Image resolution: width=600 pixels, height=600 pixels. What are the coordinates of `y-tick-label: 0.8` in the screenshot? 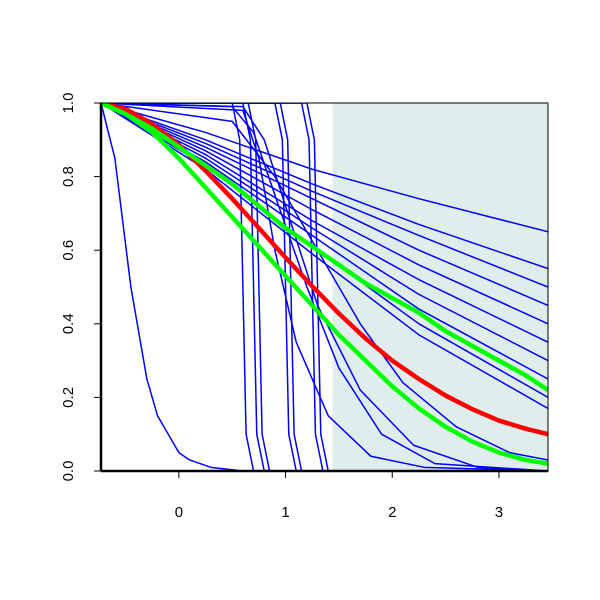 It's located at (68, 176).